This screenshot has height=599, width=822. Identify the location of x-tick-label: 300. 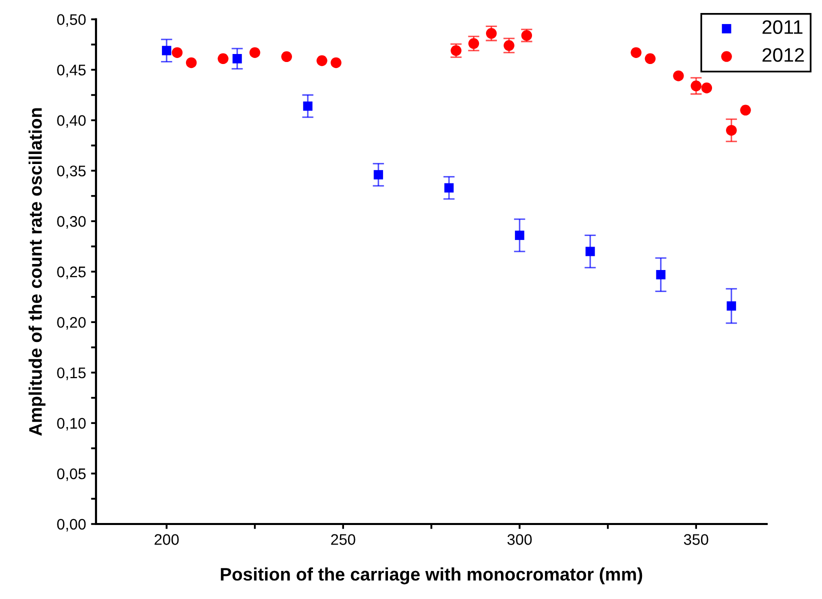
(519, 539).